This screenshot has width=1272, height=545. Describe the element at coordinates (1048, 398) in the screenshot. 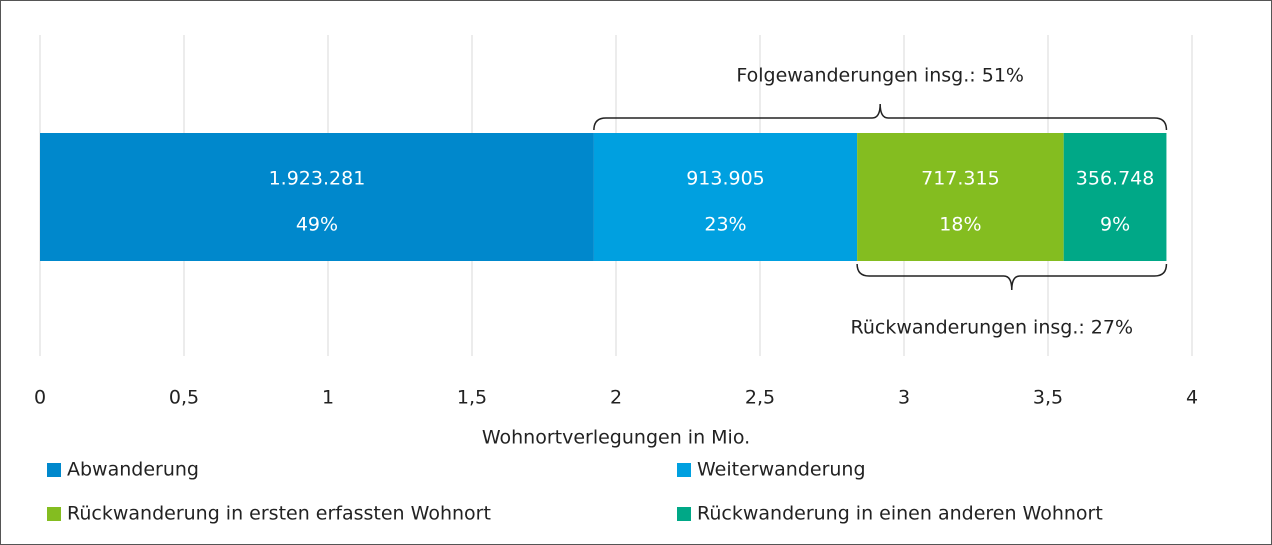

I see `x-tick-label: 3,5` at that location.